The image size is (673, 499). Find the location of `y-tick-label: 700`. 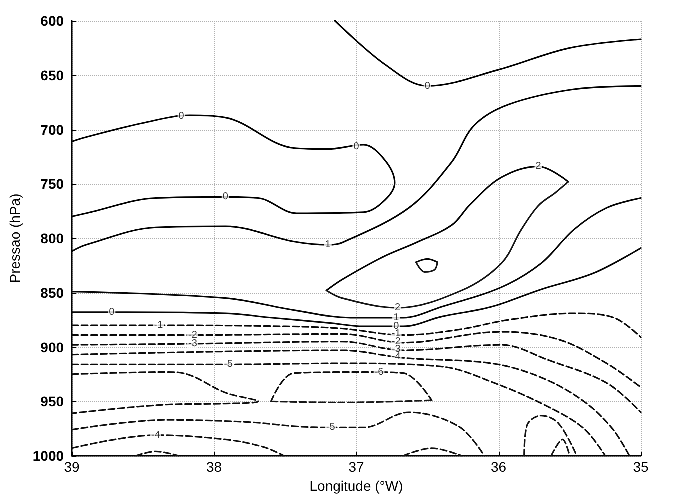

y-tick-label: 700 is located at coordinates (52, 130).